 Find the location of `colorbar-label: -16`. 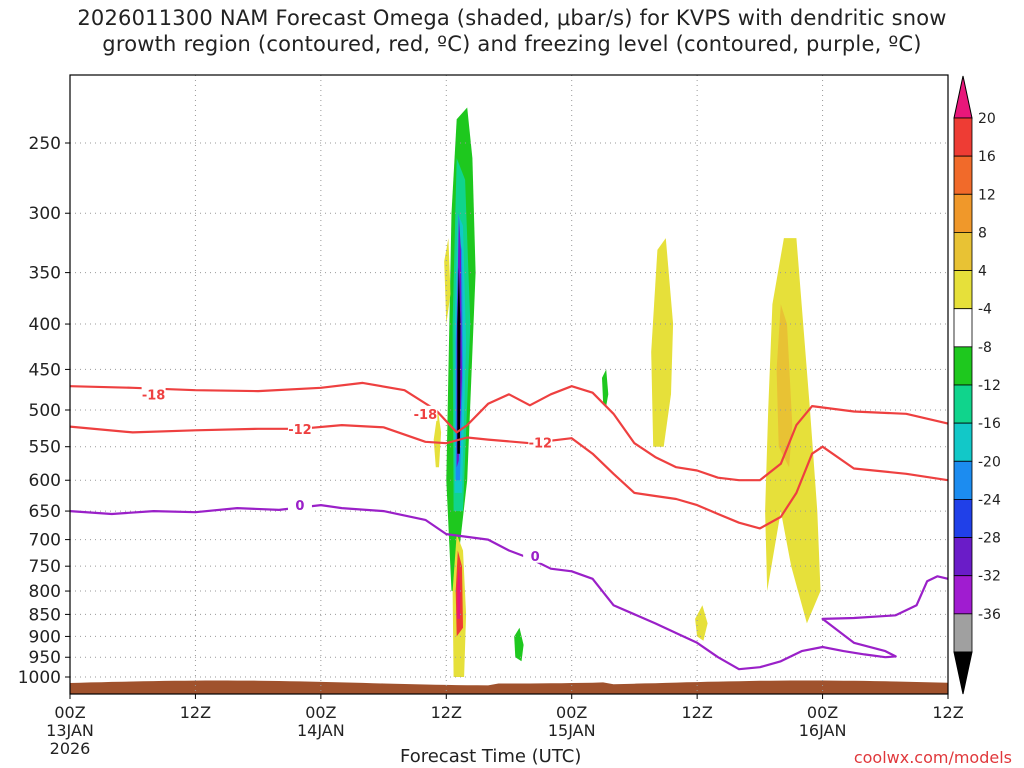

colorbar-label: -16 is located at coordinates (989, 424).